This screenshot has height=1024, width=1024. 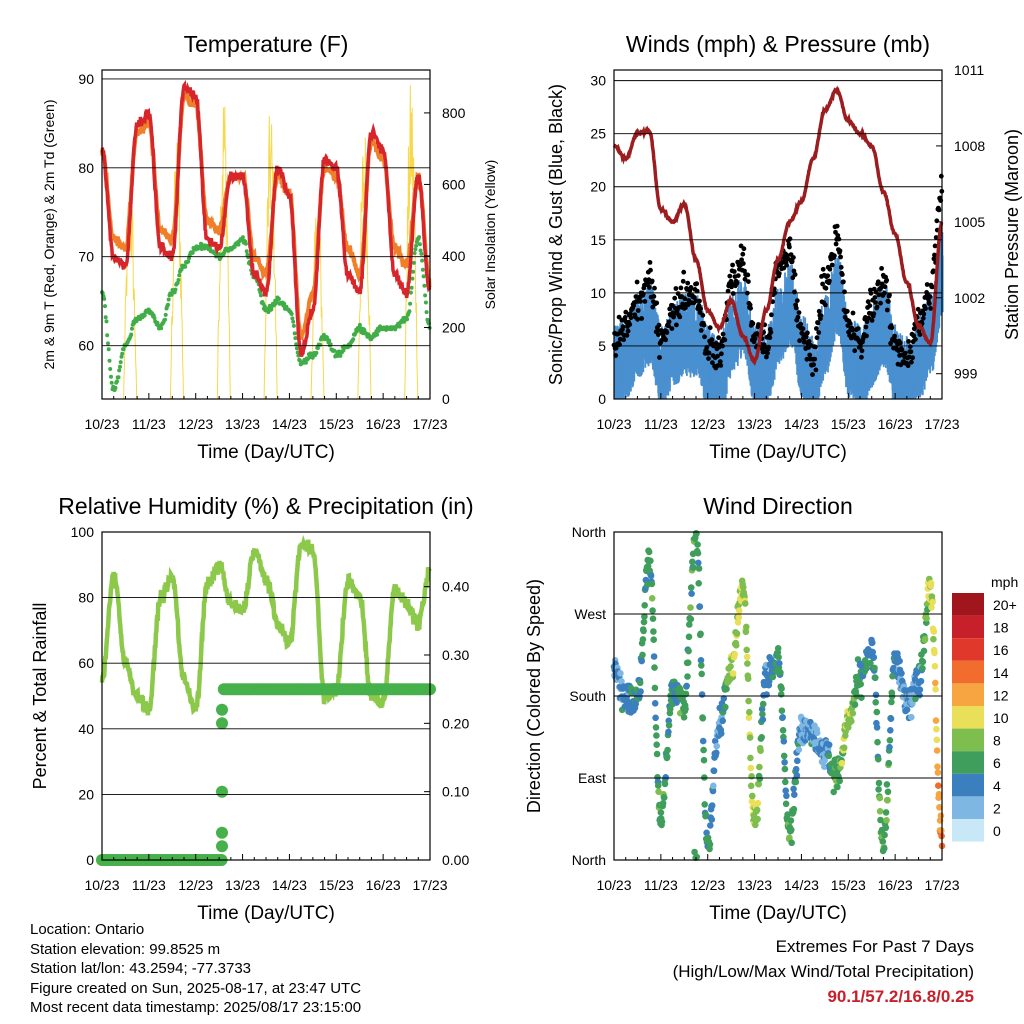 What do you see at coordinates (969, 70) in the screenshot?
I see `wind-y2-tick-label: 1011` at bounding box center [969, 70].